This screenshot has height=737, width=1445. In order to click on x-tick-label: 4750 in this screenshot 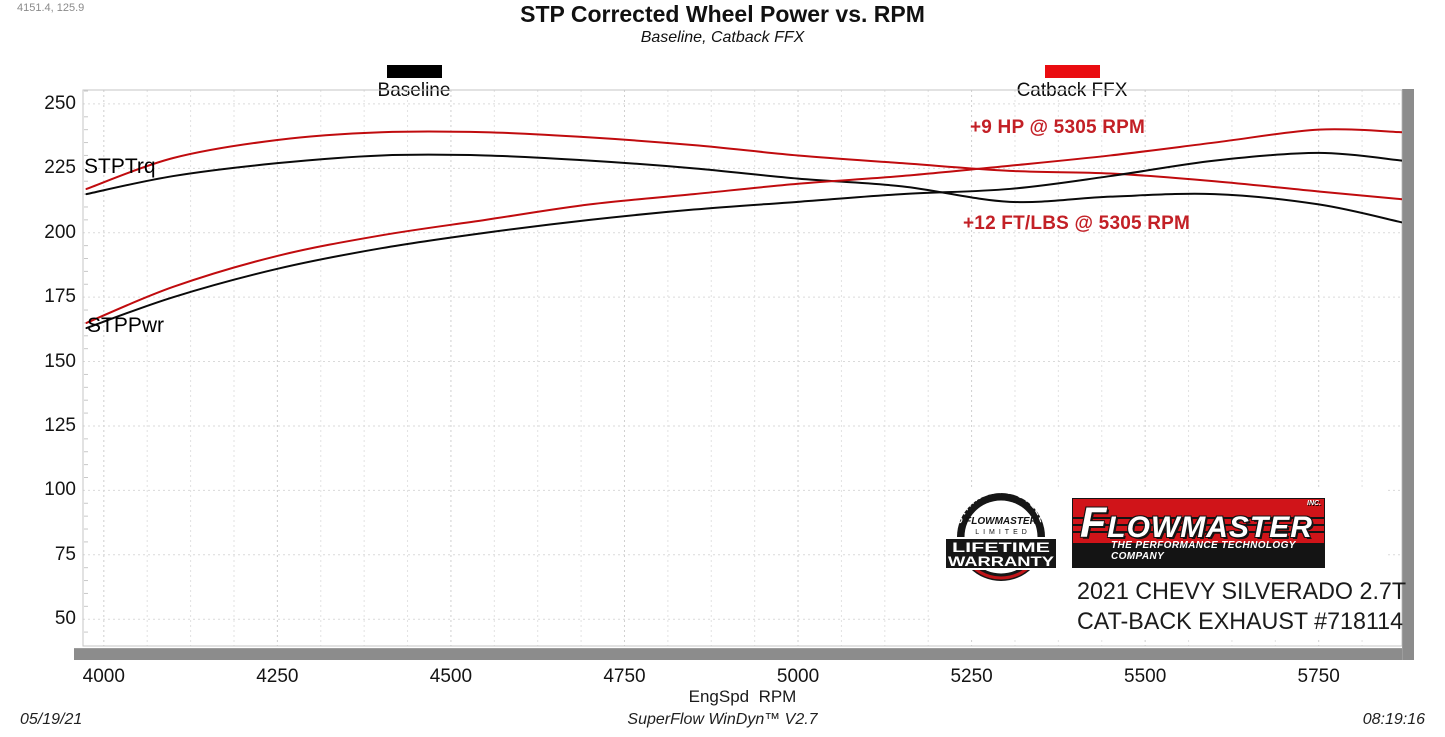, I will do `click(624, 676)`.